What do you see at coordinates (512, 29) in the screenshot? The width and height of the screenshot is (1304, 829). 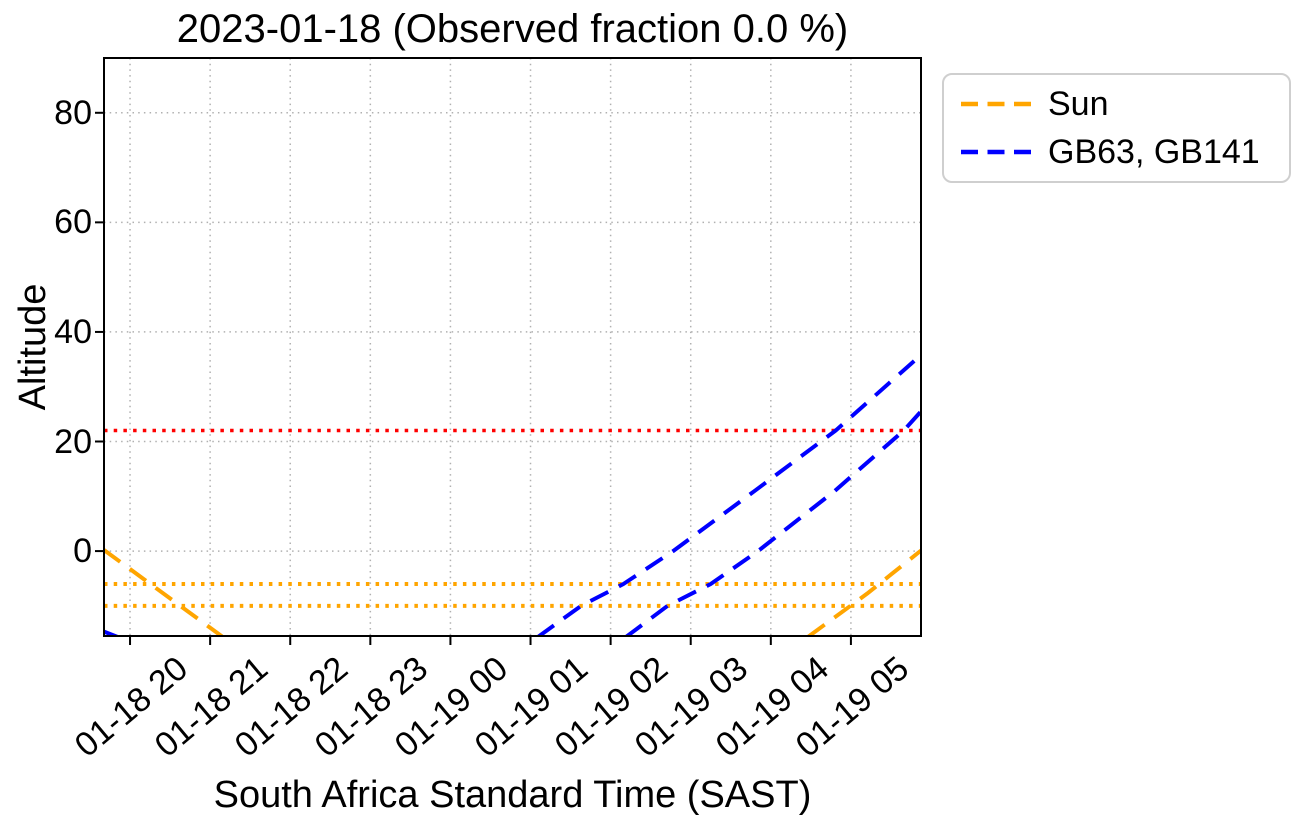 I see `chart-title: 2023-01-18 (Observed fraction 0.0 %)` at bounding box center [512, 29].